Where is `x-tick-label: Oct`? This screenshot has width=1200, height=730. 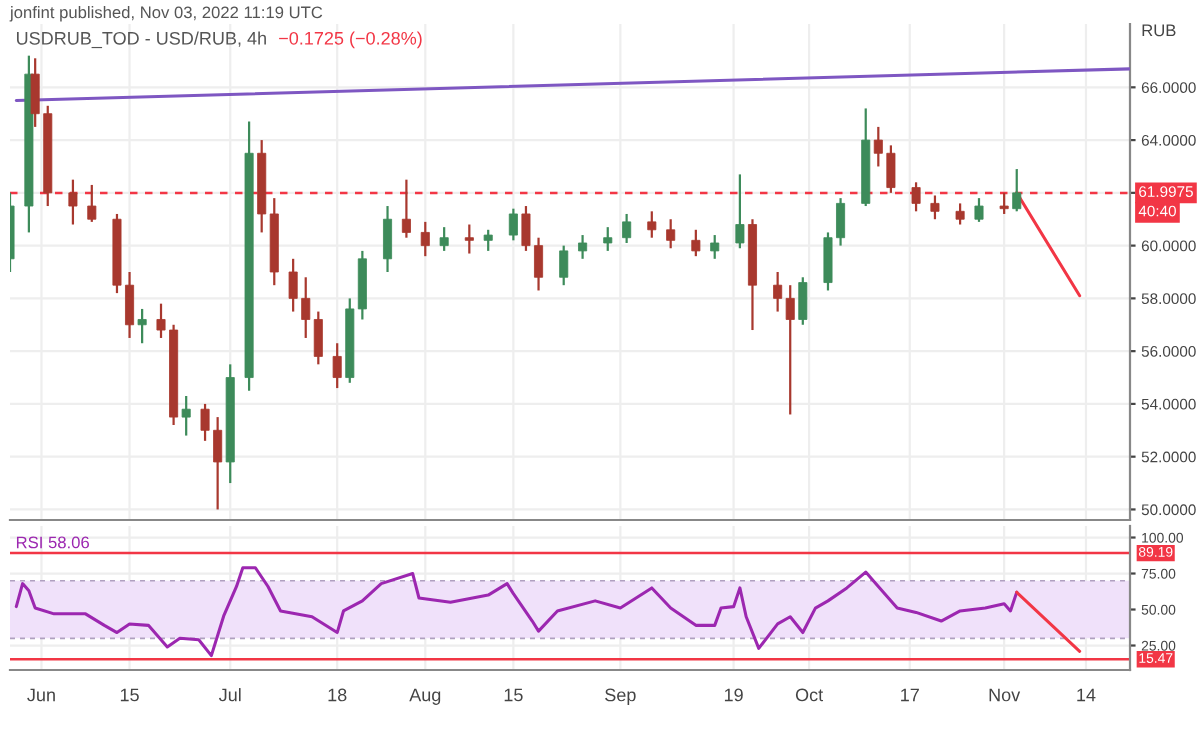 x-tick-label: Oct is located at coordinates (809, 695).